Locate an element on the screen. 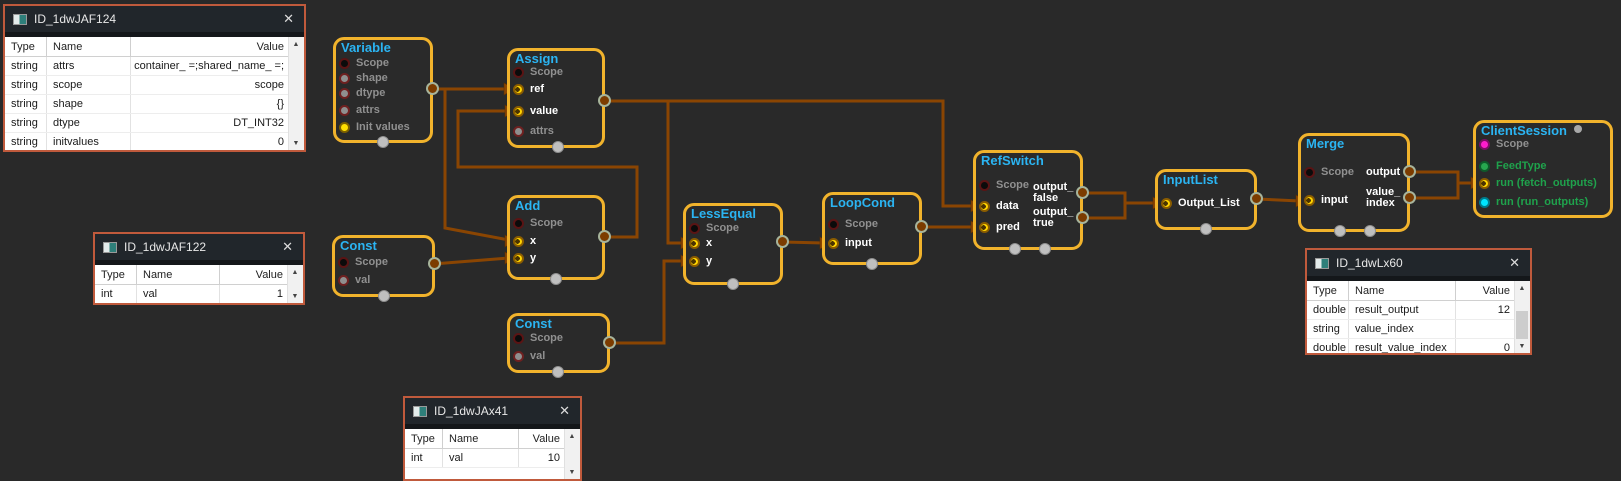 The height and width of the screenshot is (481, 1621). table-row: string dtype DT_INT32 is located at coordinates (147, 123).